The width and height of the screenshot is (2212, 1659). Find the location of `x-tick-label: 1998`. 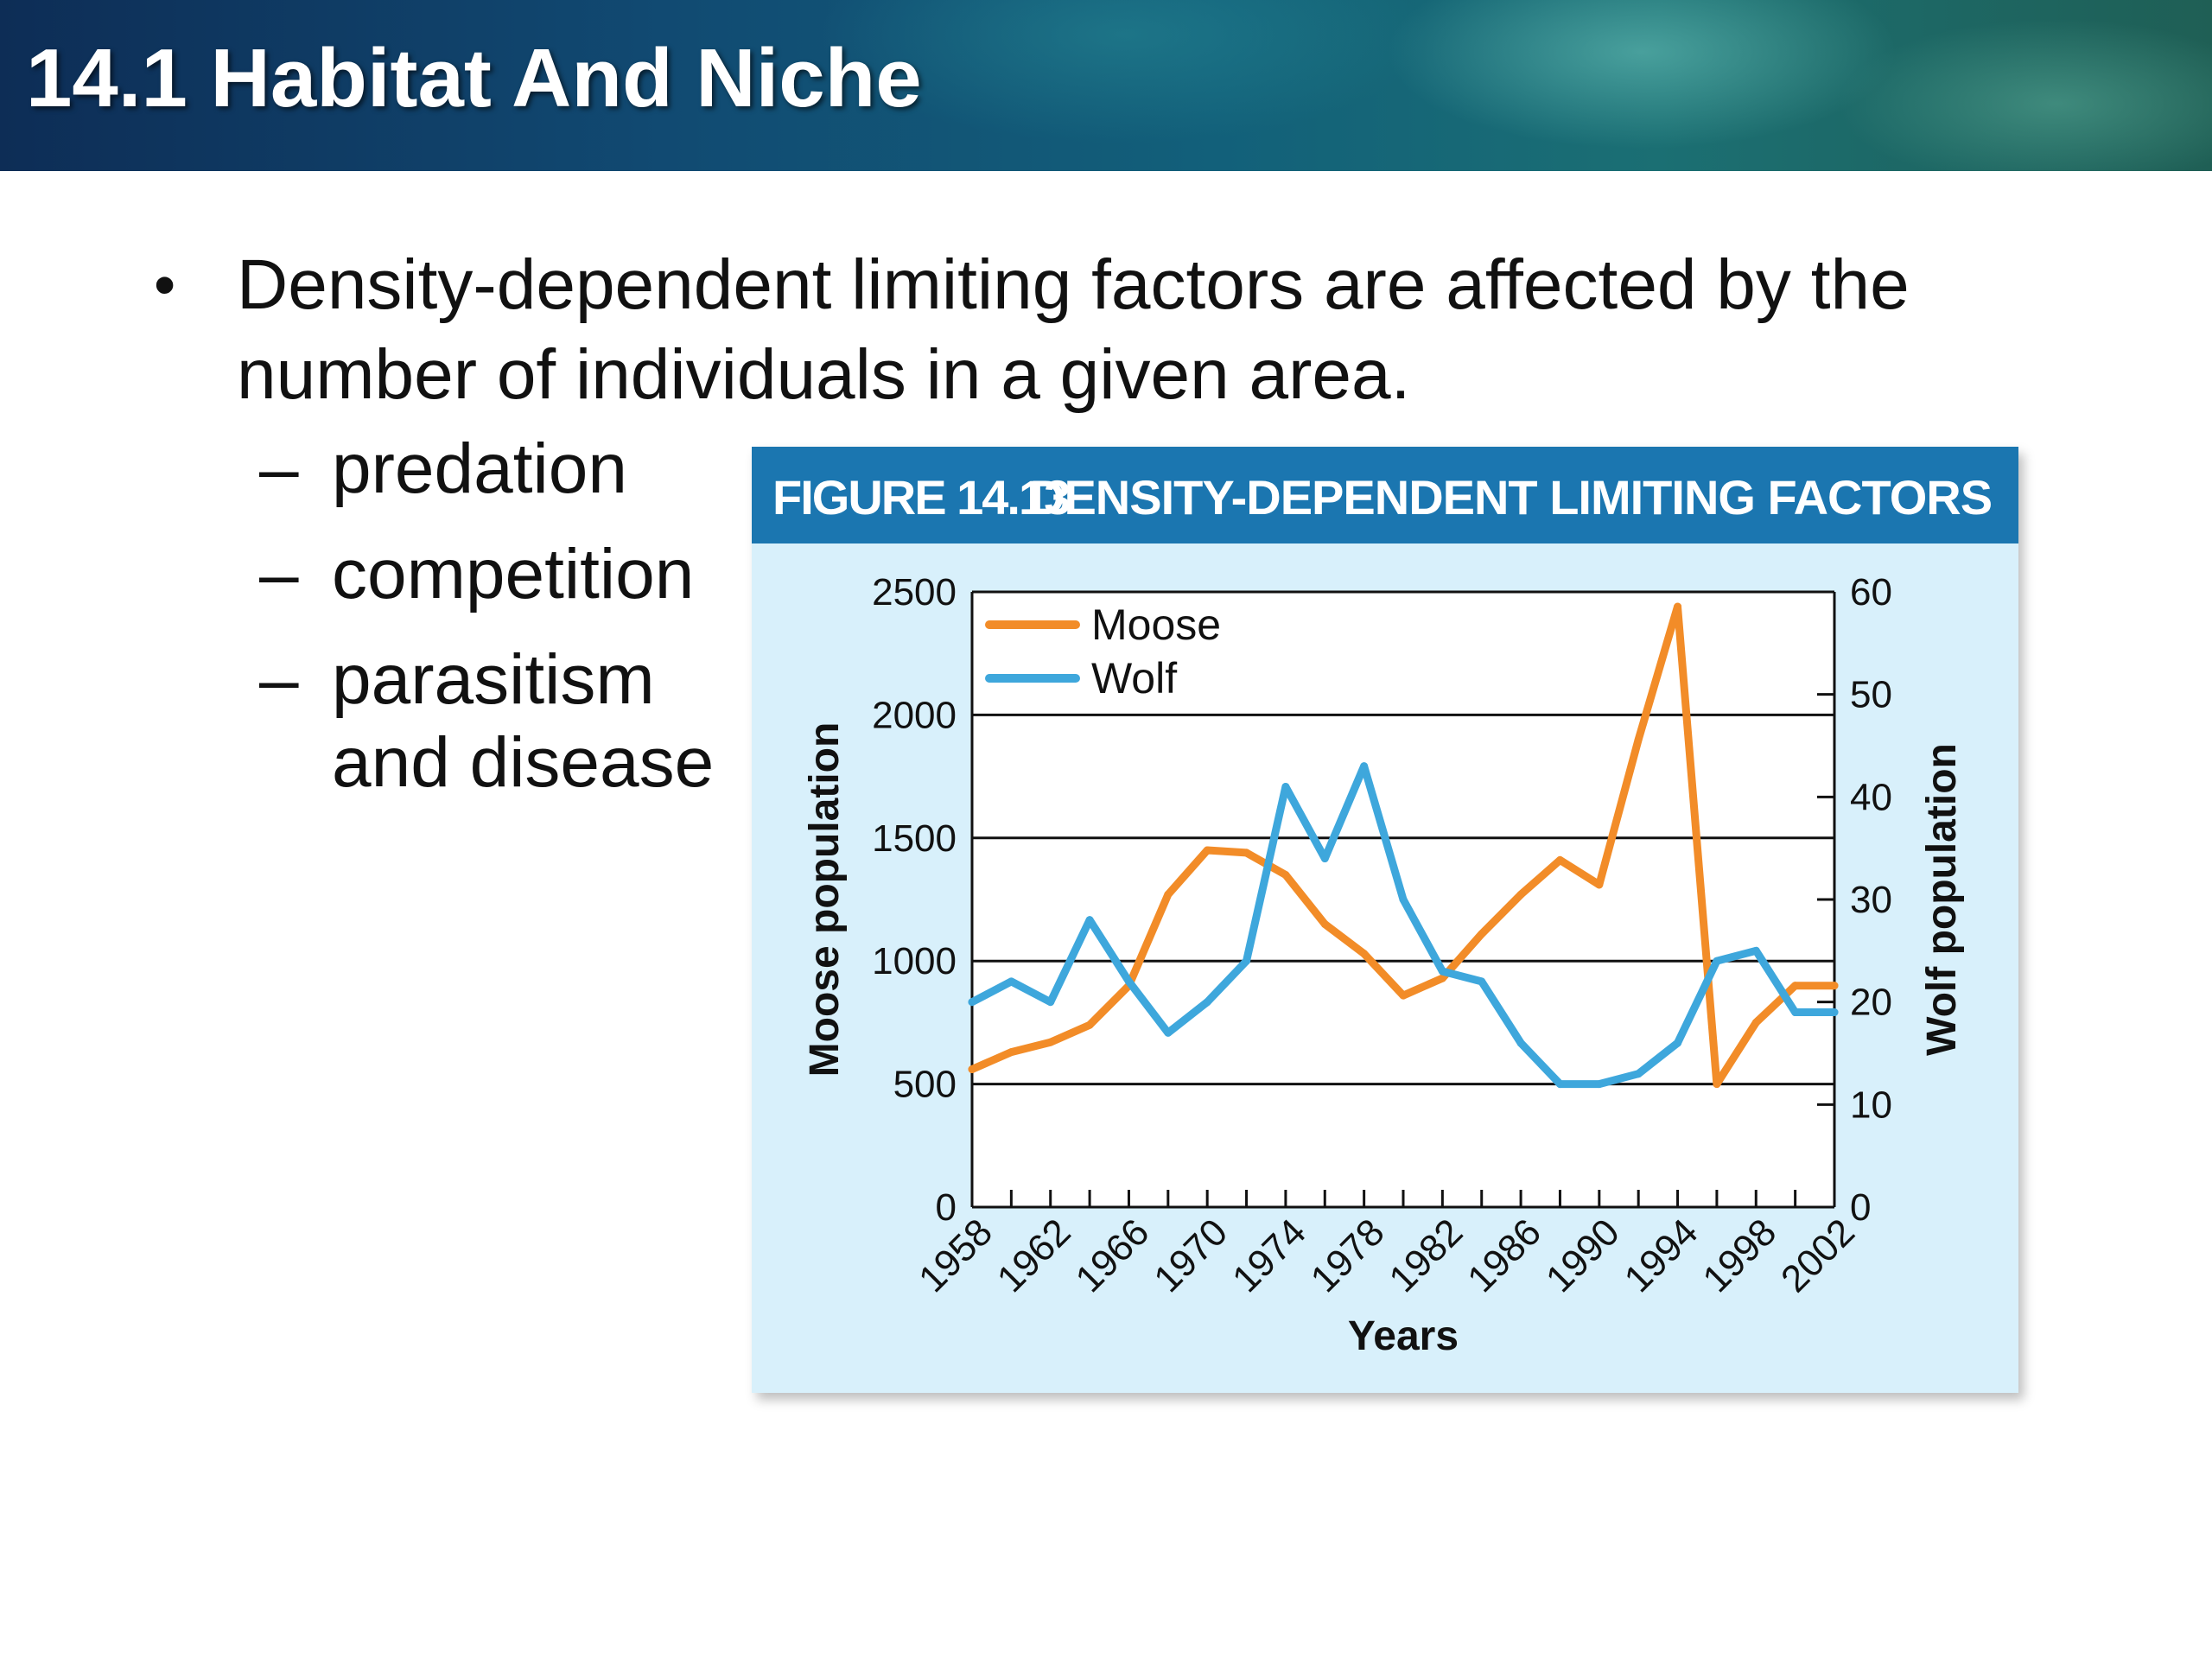

x-tick-label: 1998 is located at coordinates (1739, 1255).